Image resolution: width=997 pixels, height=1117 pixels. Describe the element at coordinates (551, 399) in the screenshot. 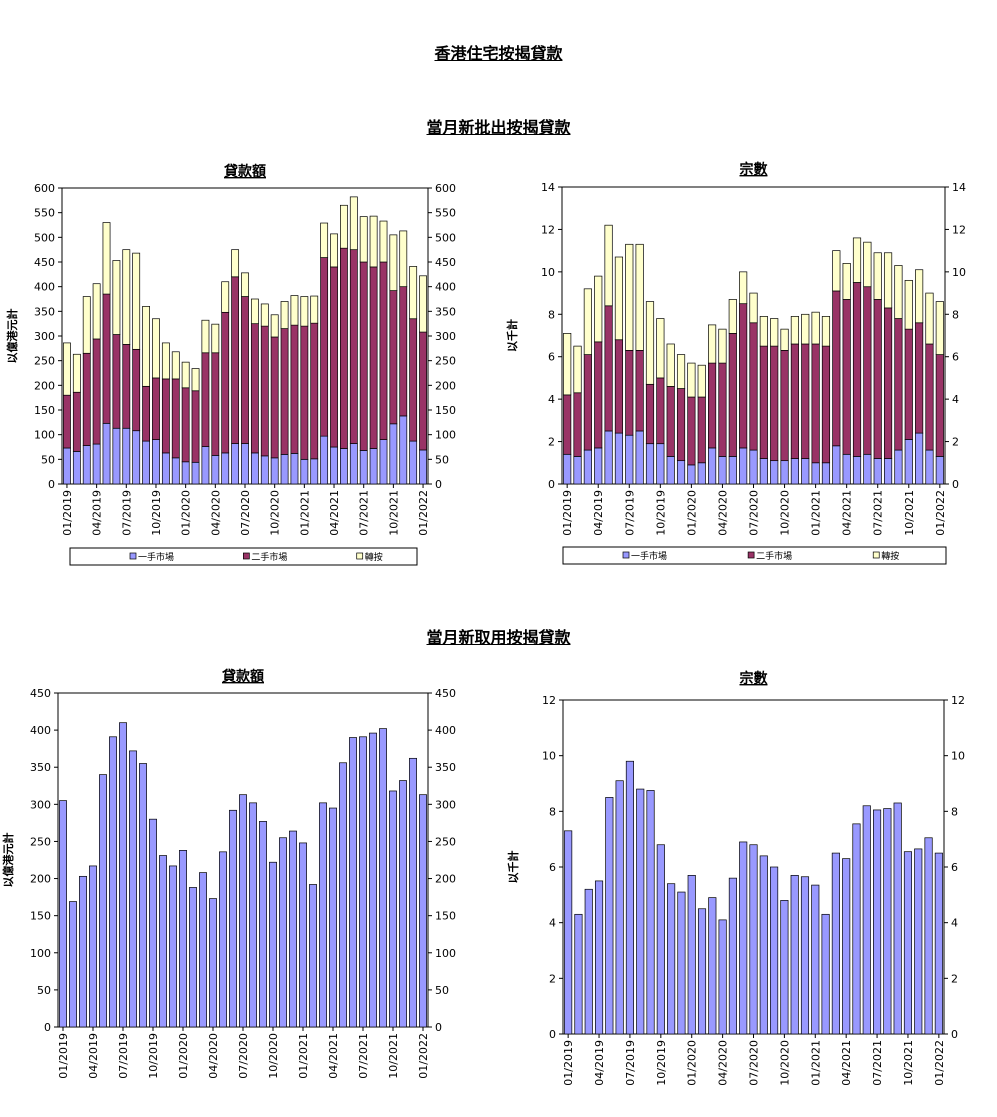

I see `y-tick-label-left: 4` at that location.